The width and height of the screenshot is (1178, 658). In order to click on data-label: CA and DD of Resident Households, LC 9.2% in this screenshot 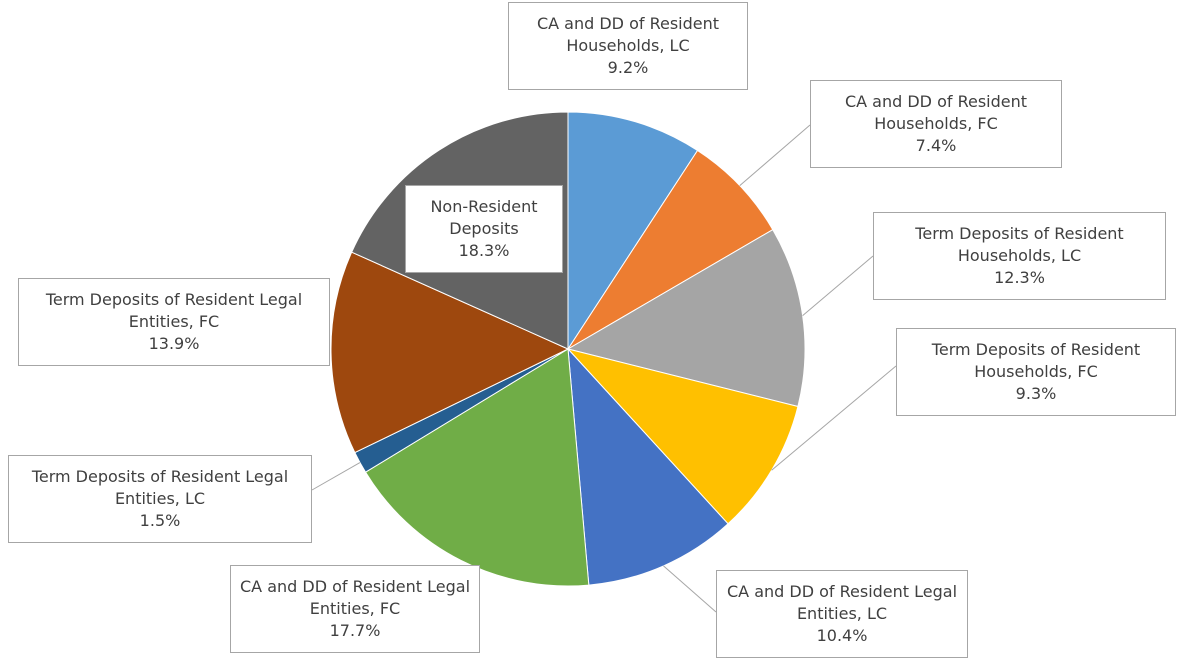, I will do `click(628, 46)`.